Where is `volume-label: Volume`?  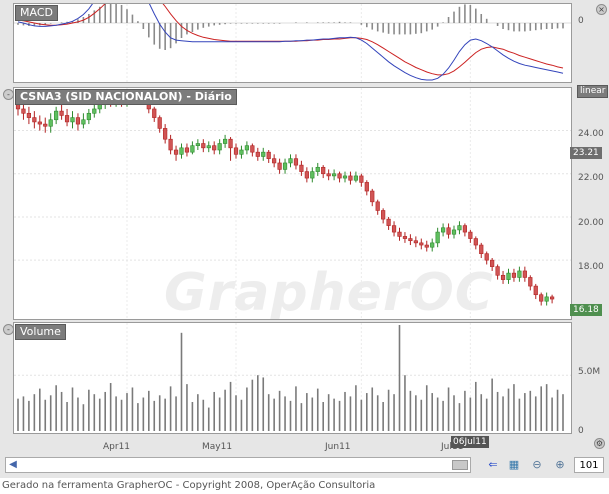
volume-label: Volume is located at coordinates (40, 332).